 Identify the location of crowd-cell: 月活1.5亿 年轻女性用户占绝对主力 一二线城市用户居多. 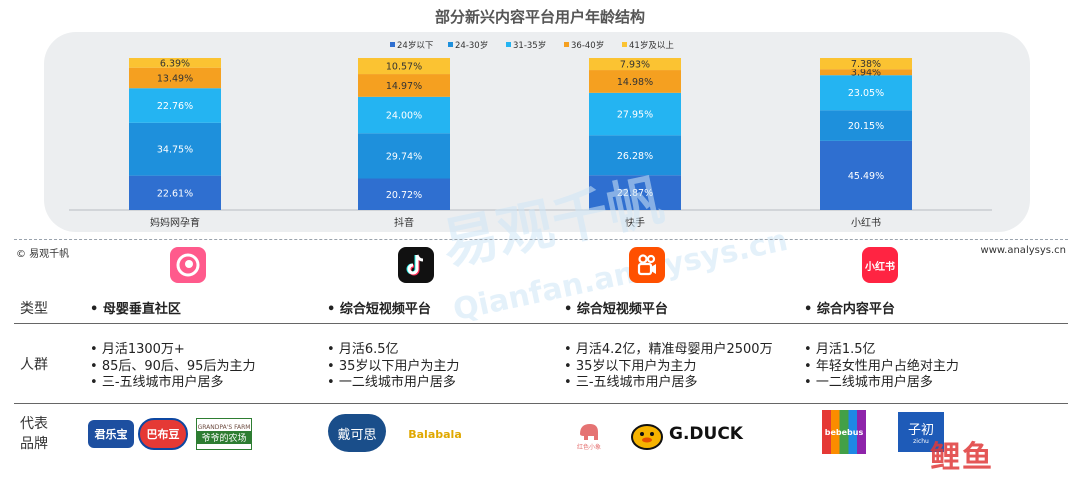
(881, 367).